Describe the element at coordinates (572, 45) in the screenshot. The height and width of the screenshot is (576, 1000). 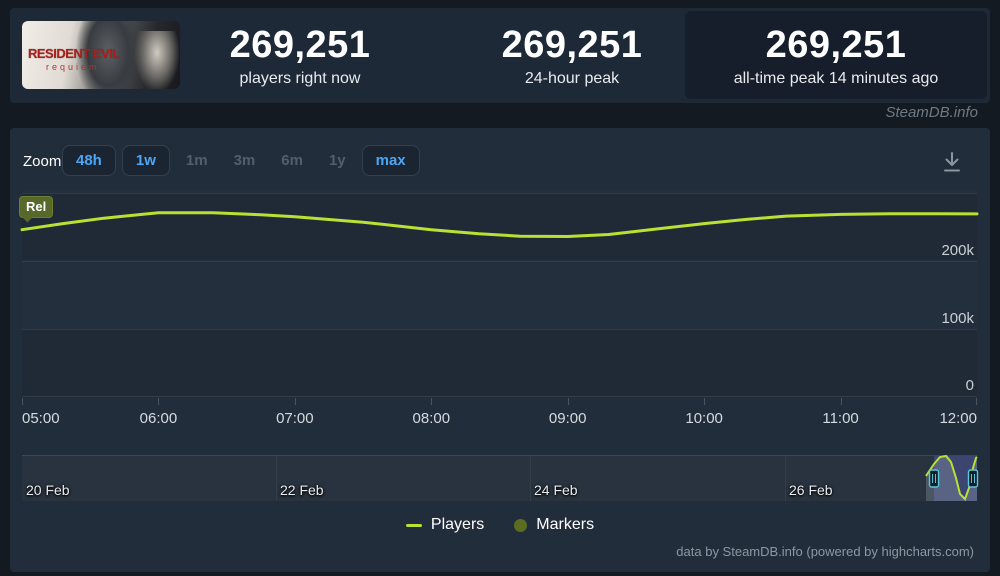
I see `stat-24h-peak-value: 269,251` at that location.